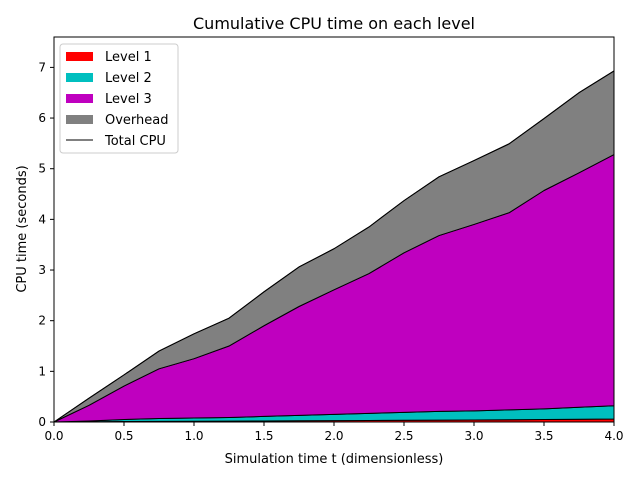 The height and width of the screenshot is (484, 640). Describe the element at coordinates (334, 459) in the screenshot. I see `x-axis-label: Simulation time t (dimensionless)` at that location.